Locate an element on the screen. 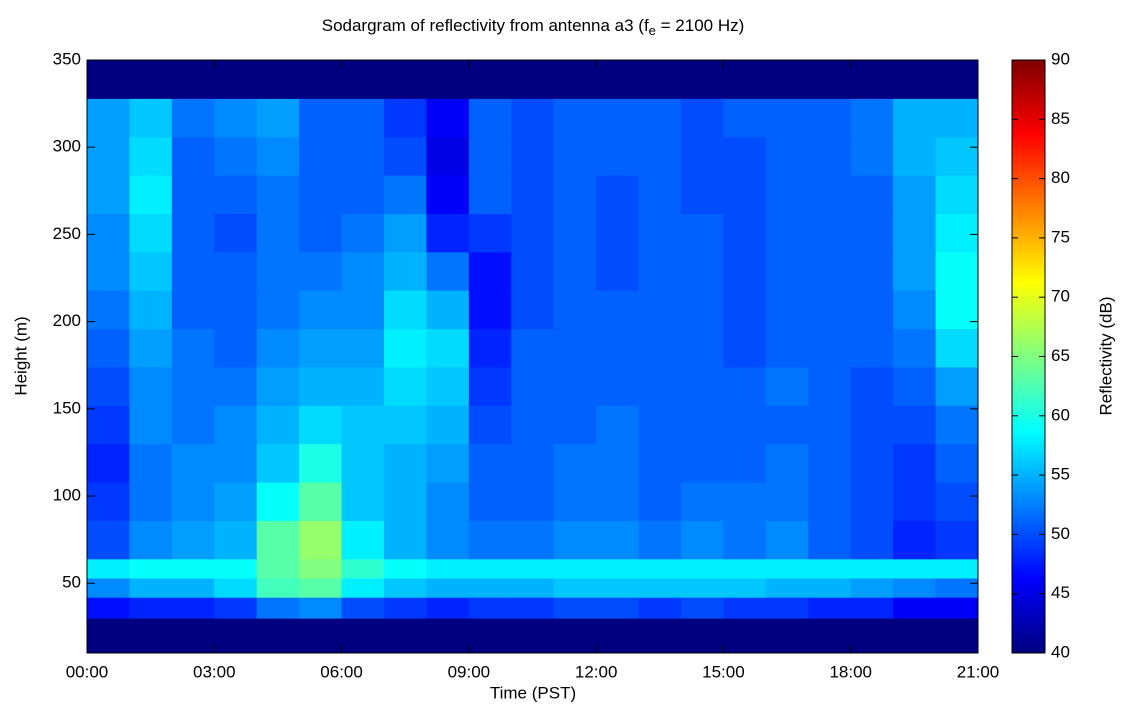 The image size is (1121, 716). y-tick-label: 250 is located at coordinates (67, 233).